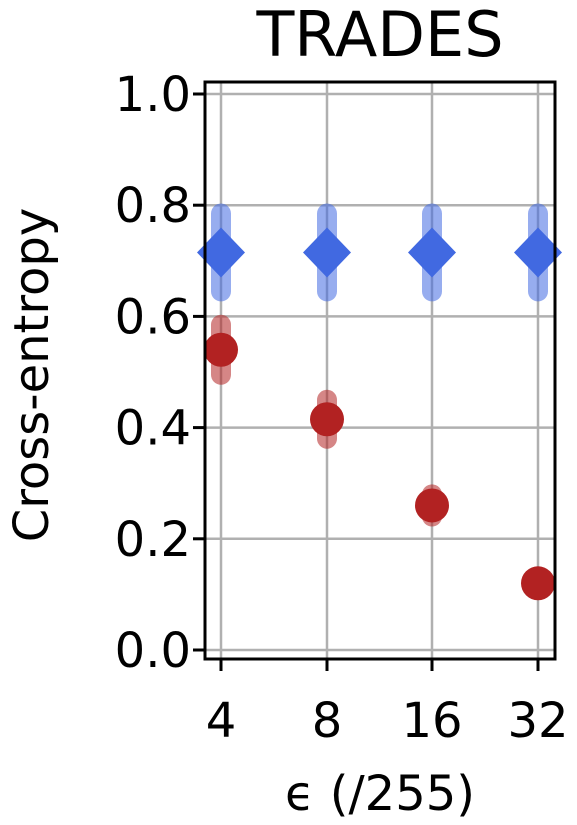 The height and width of the screenshot is (825, 577). What do you see at coordinates (379, 35) in the screenshot?
I see `chart-title: TRADES` at bounding box center [379, 35].